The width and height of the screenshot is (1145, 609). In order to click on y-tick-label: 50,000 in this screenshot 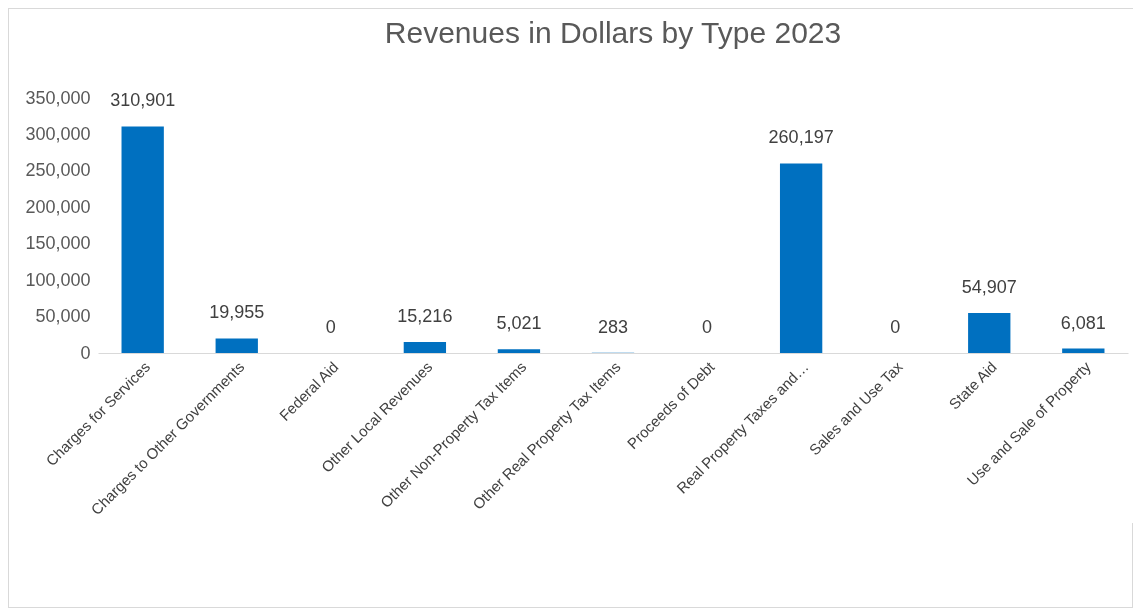, I will do `click(63, 316)`.